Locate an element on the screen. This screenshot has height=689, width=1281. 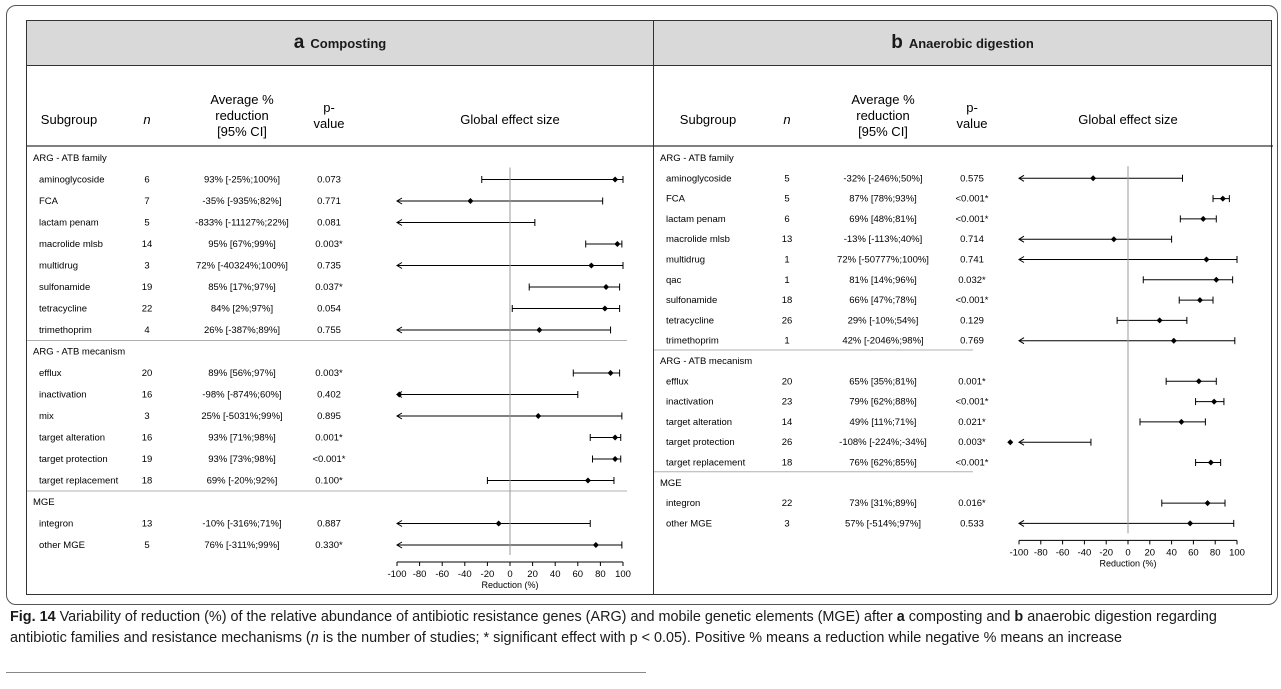
row-estimate-ci: 57% [-514%;97%] is located at coordinates (883, 523).